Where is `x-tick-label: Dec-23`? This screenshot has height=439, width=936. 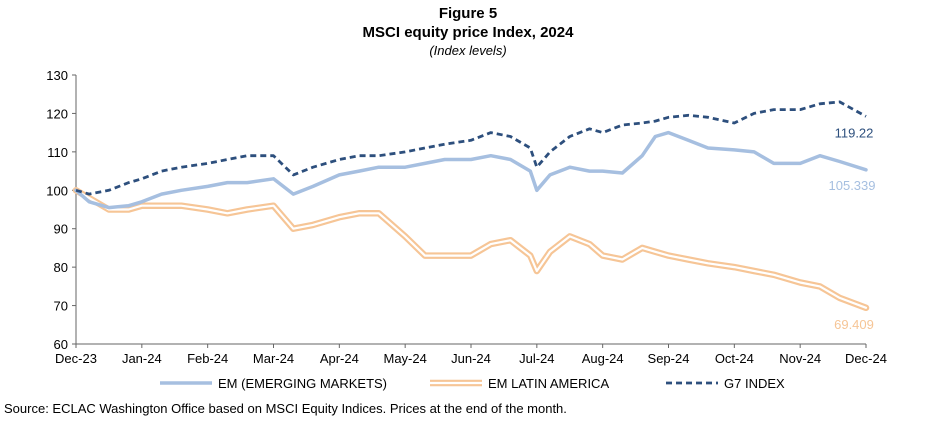
x-tick-label: Dec-23 is located at coordinates (76, 358).